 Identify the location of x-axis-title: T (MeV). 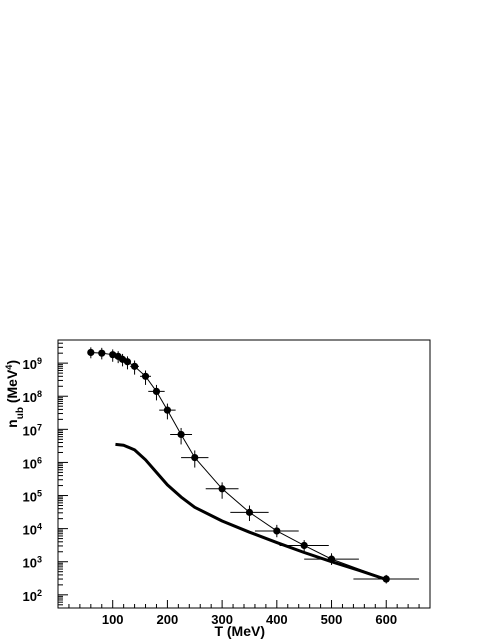
(239, 631).